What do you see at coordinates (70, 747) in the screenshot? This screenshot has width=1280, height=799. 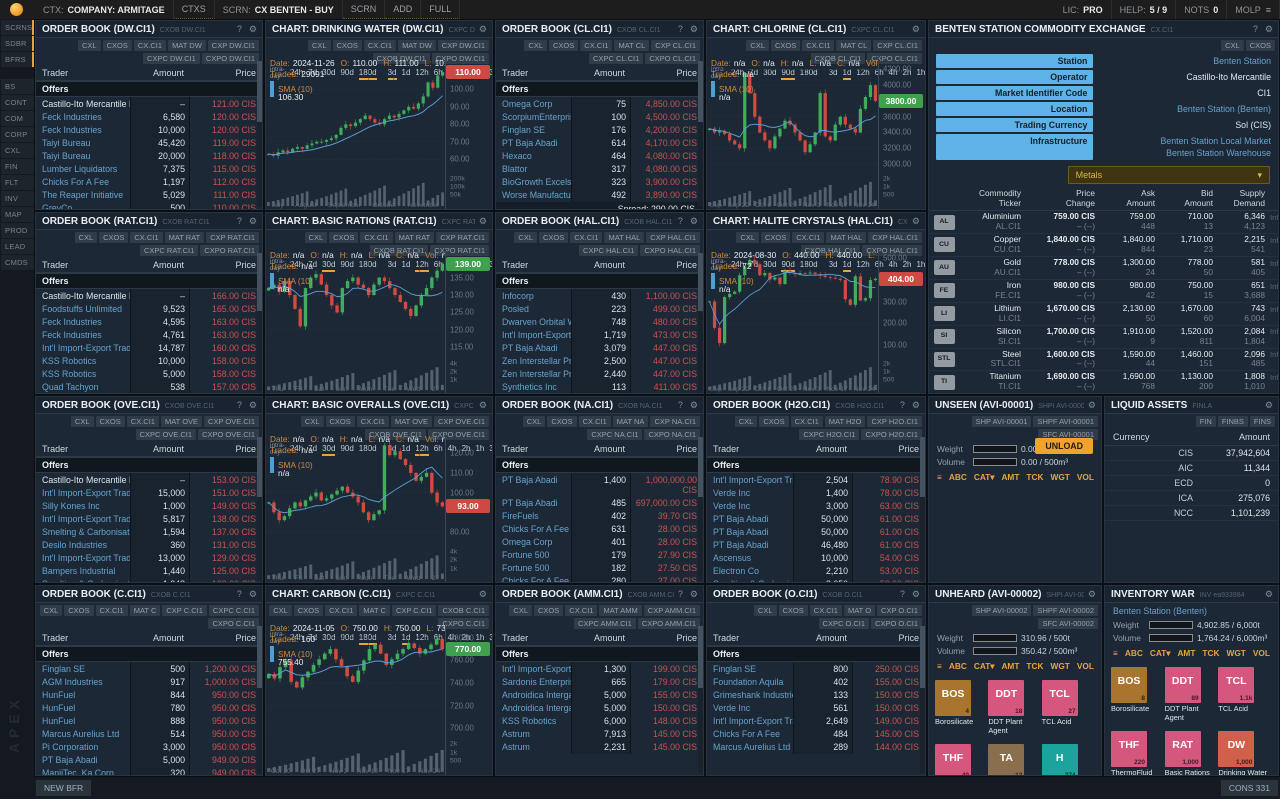 I see `trader-link: Pi Corporation` at bounding box center [70, 747].